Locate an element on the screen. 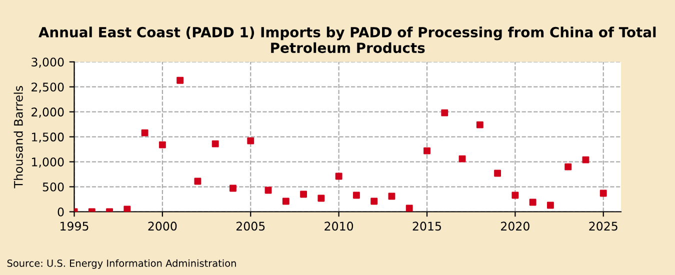  y-tick-label: 500 is located at coordinates (53, 187).